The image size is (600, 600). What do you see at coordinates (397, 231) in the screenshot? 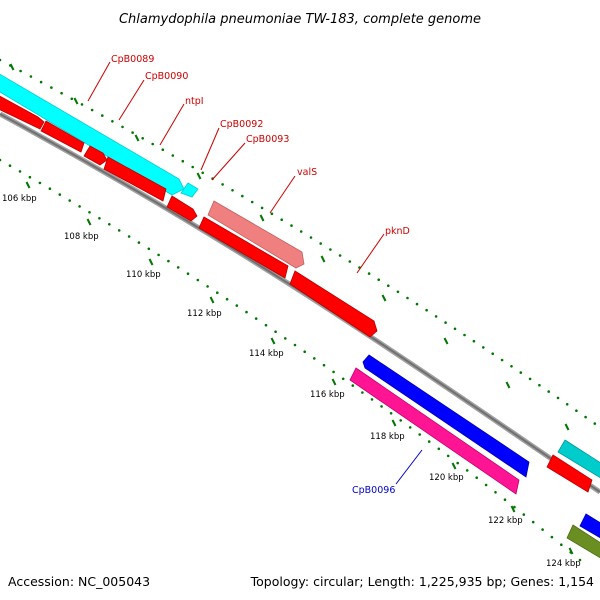
I see `gene-label-pknd: pknD` at bounding box center [397, 231].